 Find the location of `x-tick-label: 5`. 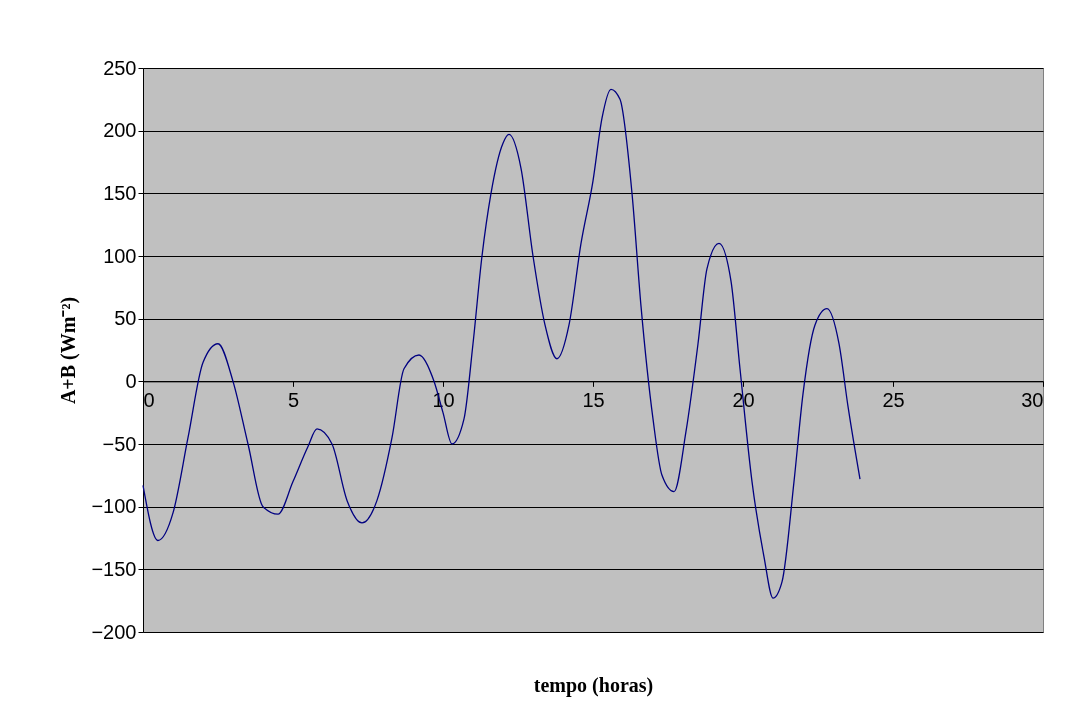

x-tick-label: 5 is located at coordinates (293, 399).